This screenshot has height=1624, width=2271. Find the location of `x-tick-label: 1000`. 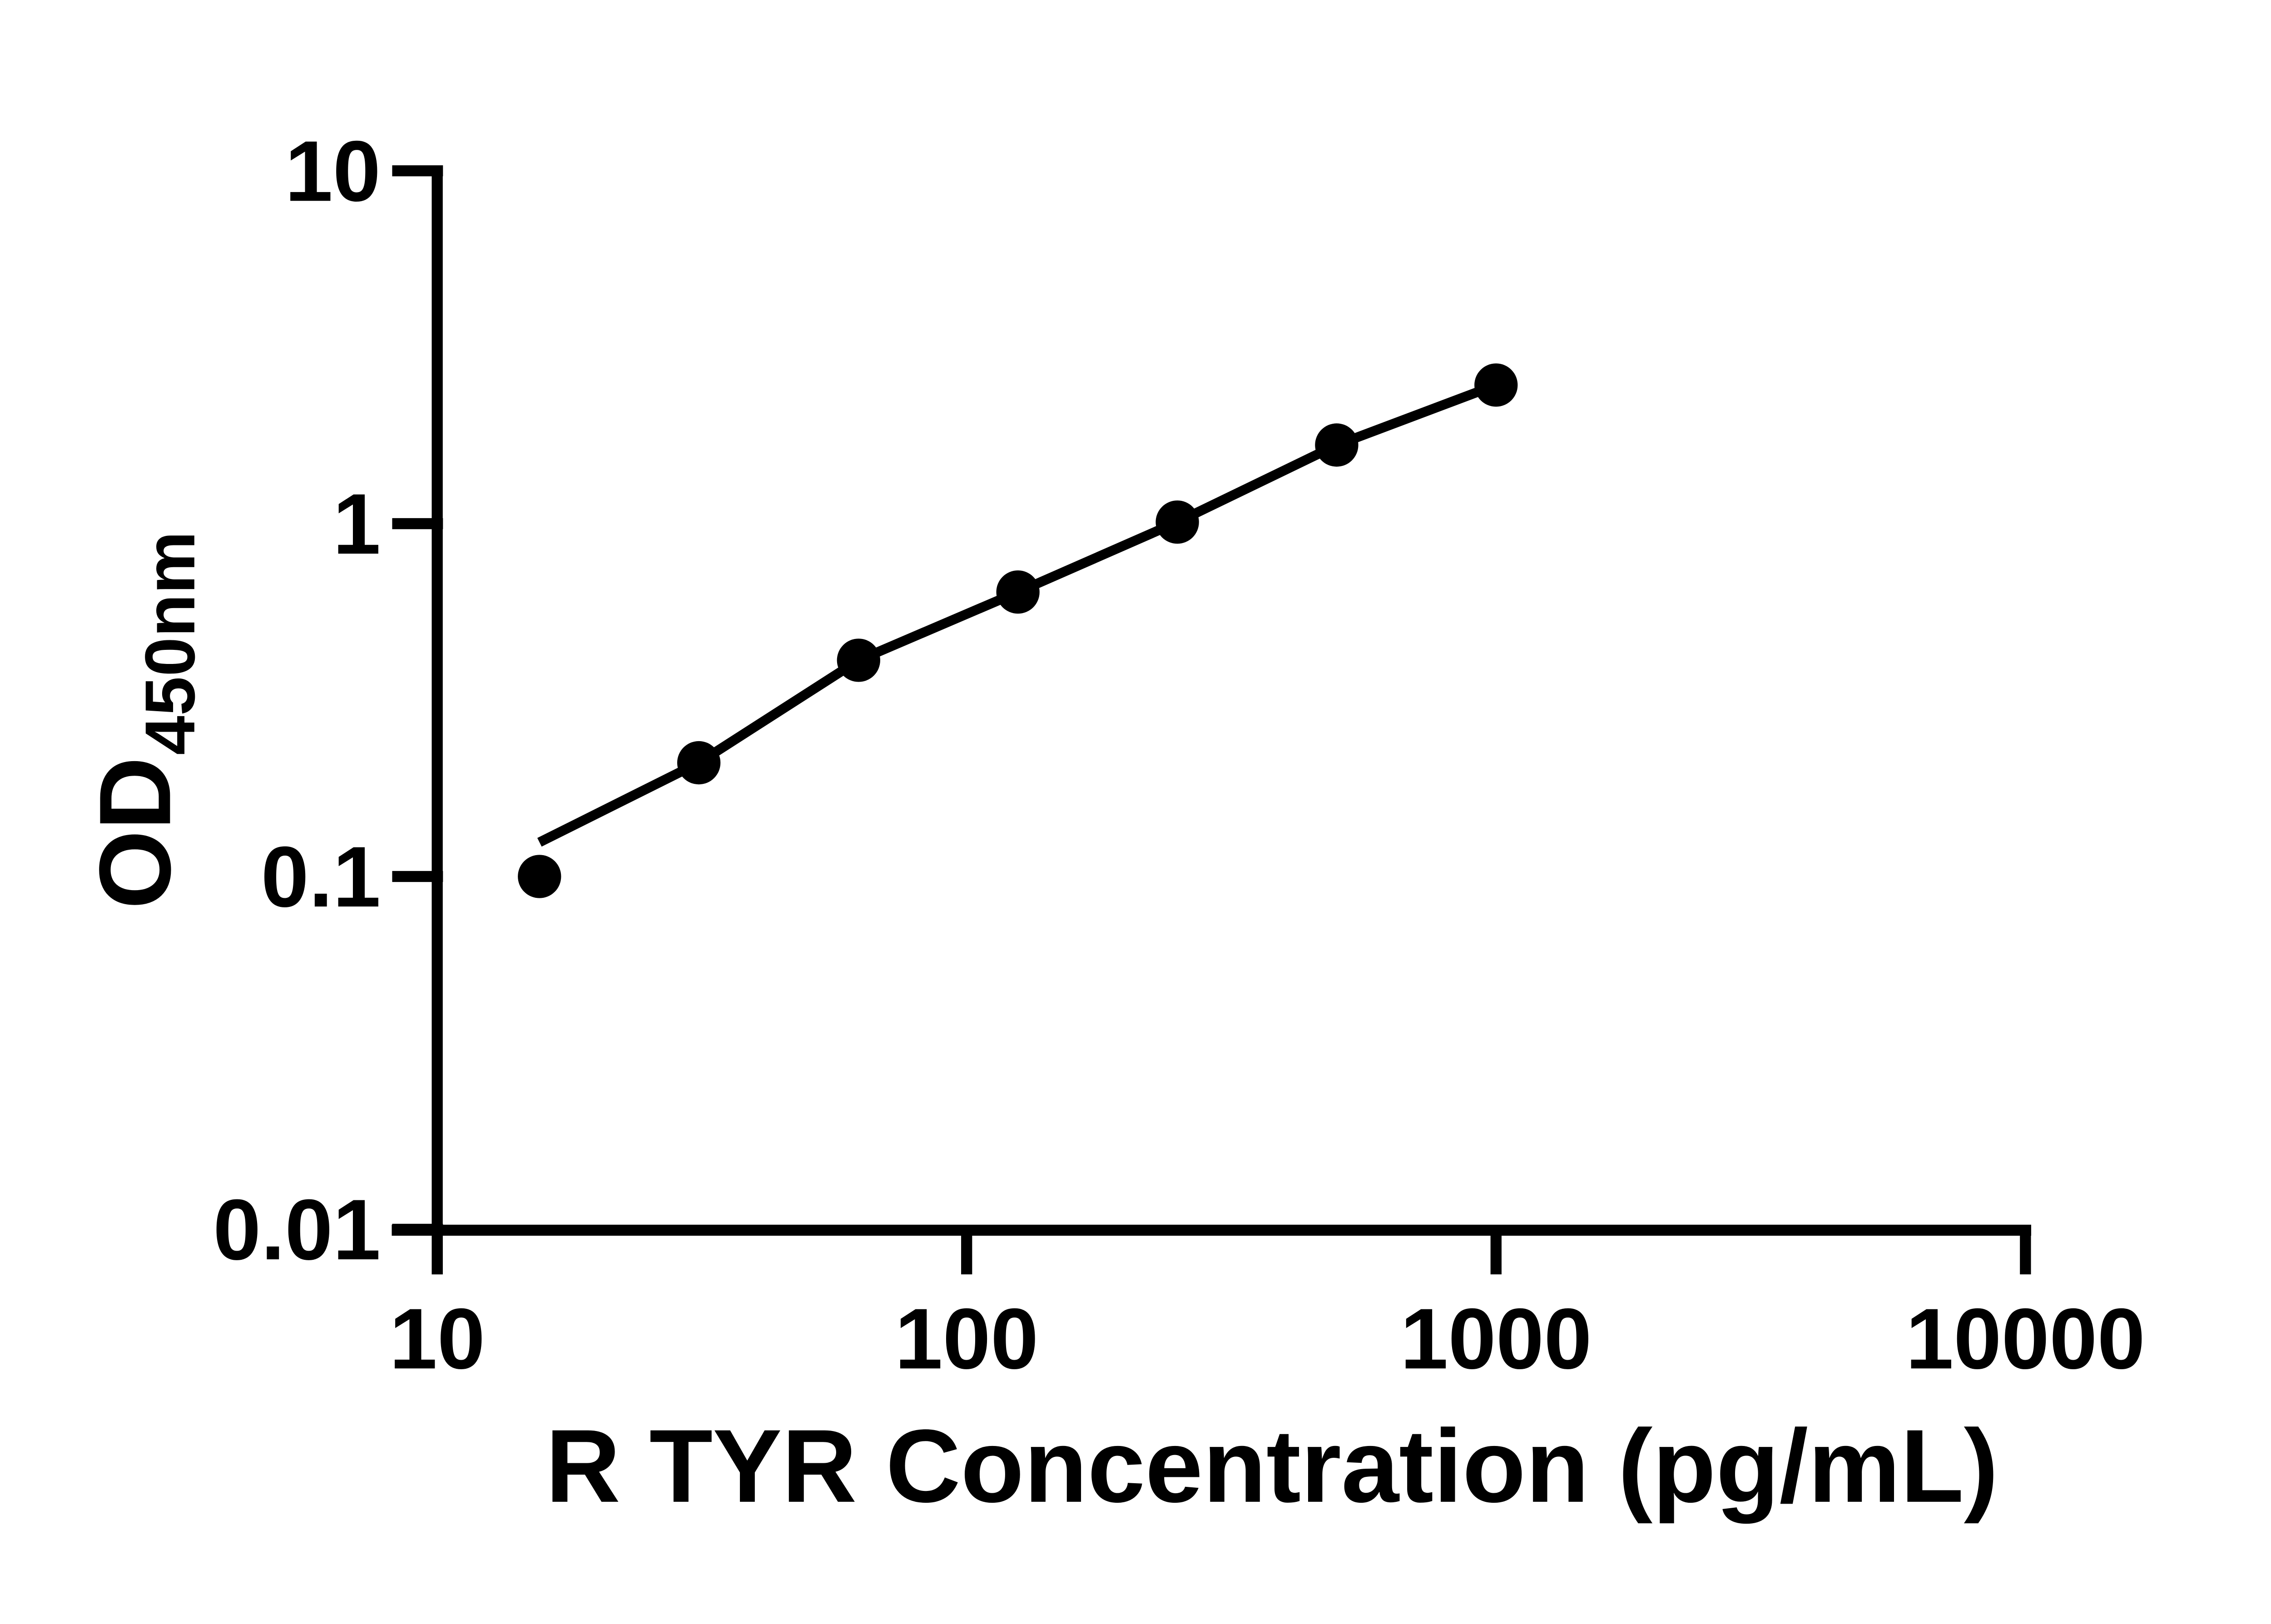

x-tick-label: 1000 is located at coordinates (1496, 1339).